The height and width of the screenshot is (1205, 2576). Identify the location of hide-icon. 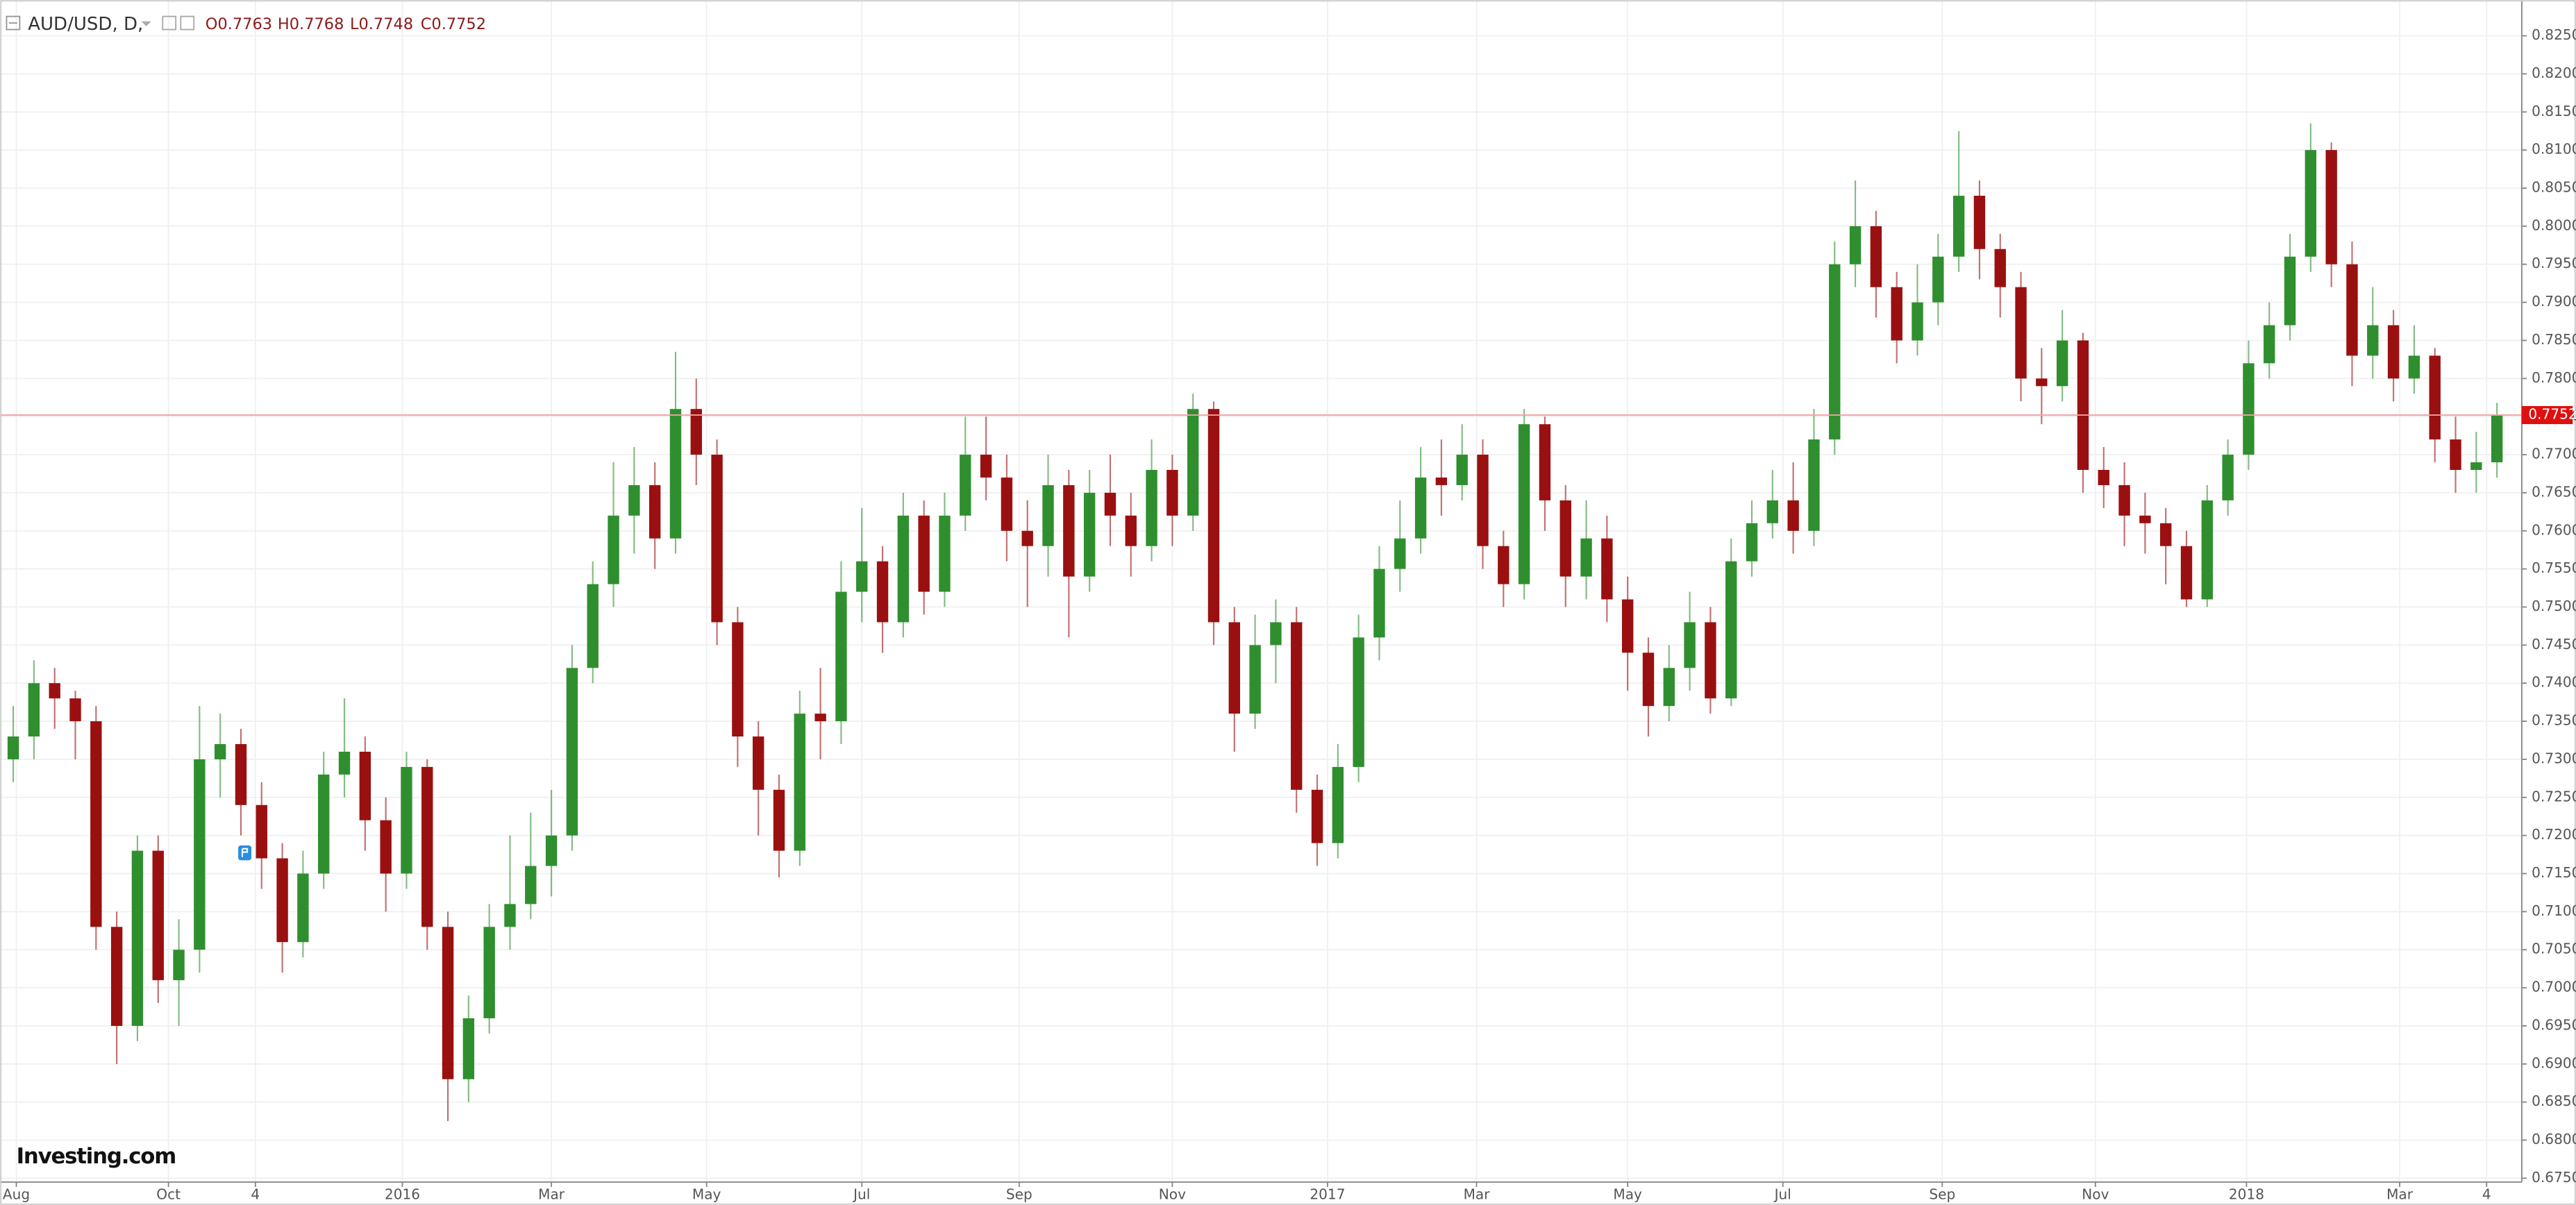
(187, 23).